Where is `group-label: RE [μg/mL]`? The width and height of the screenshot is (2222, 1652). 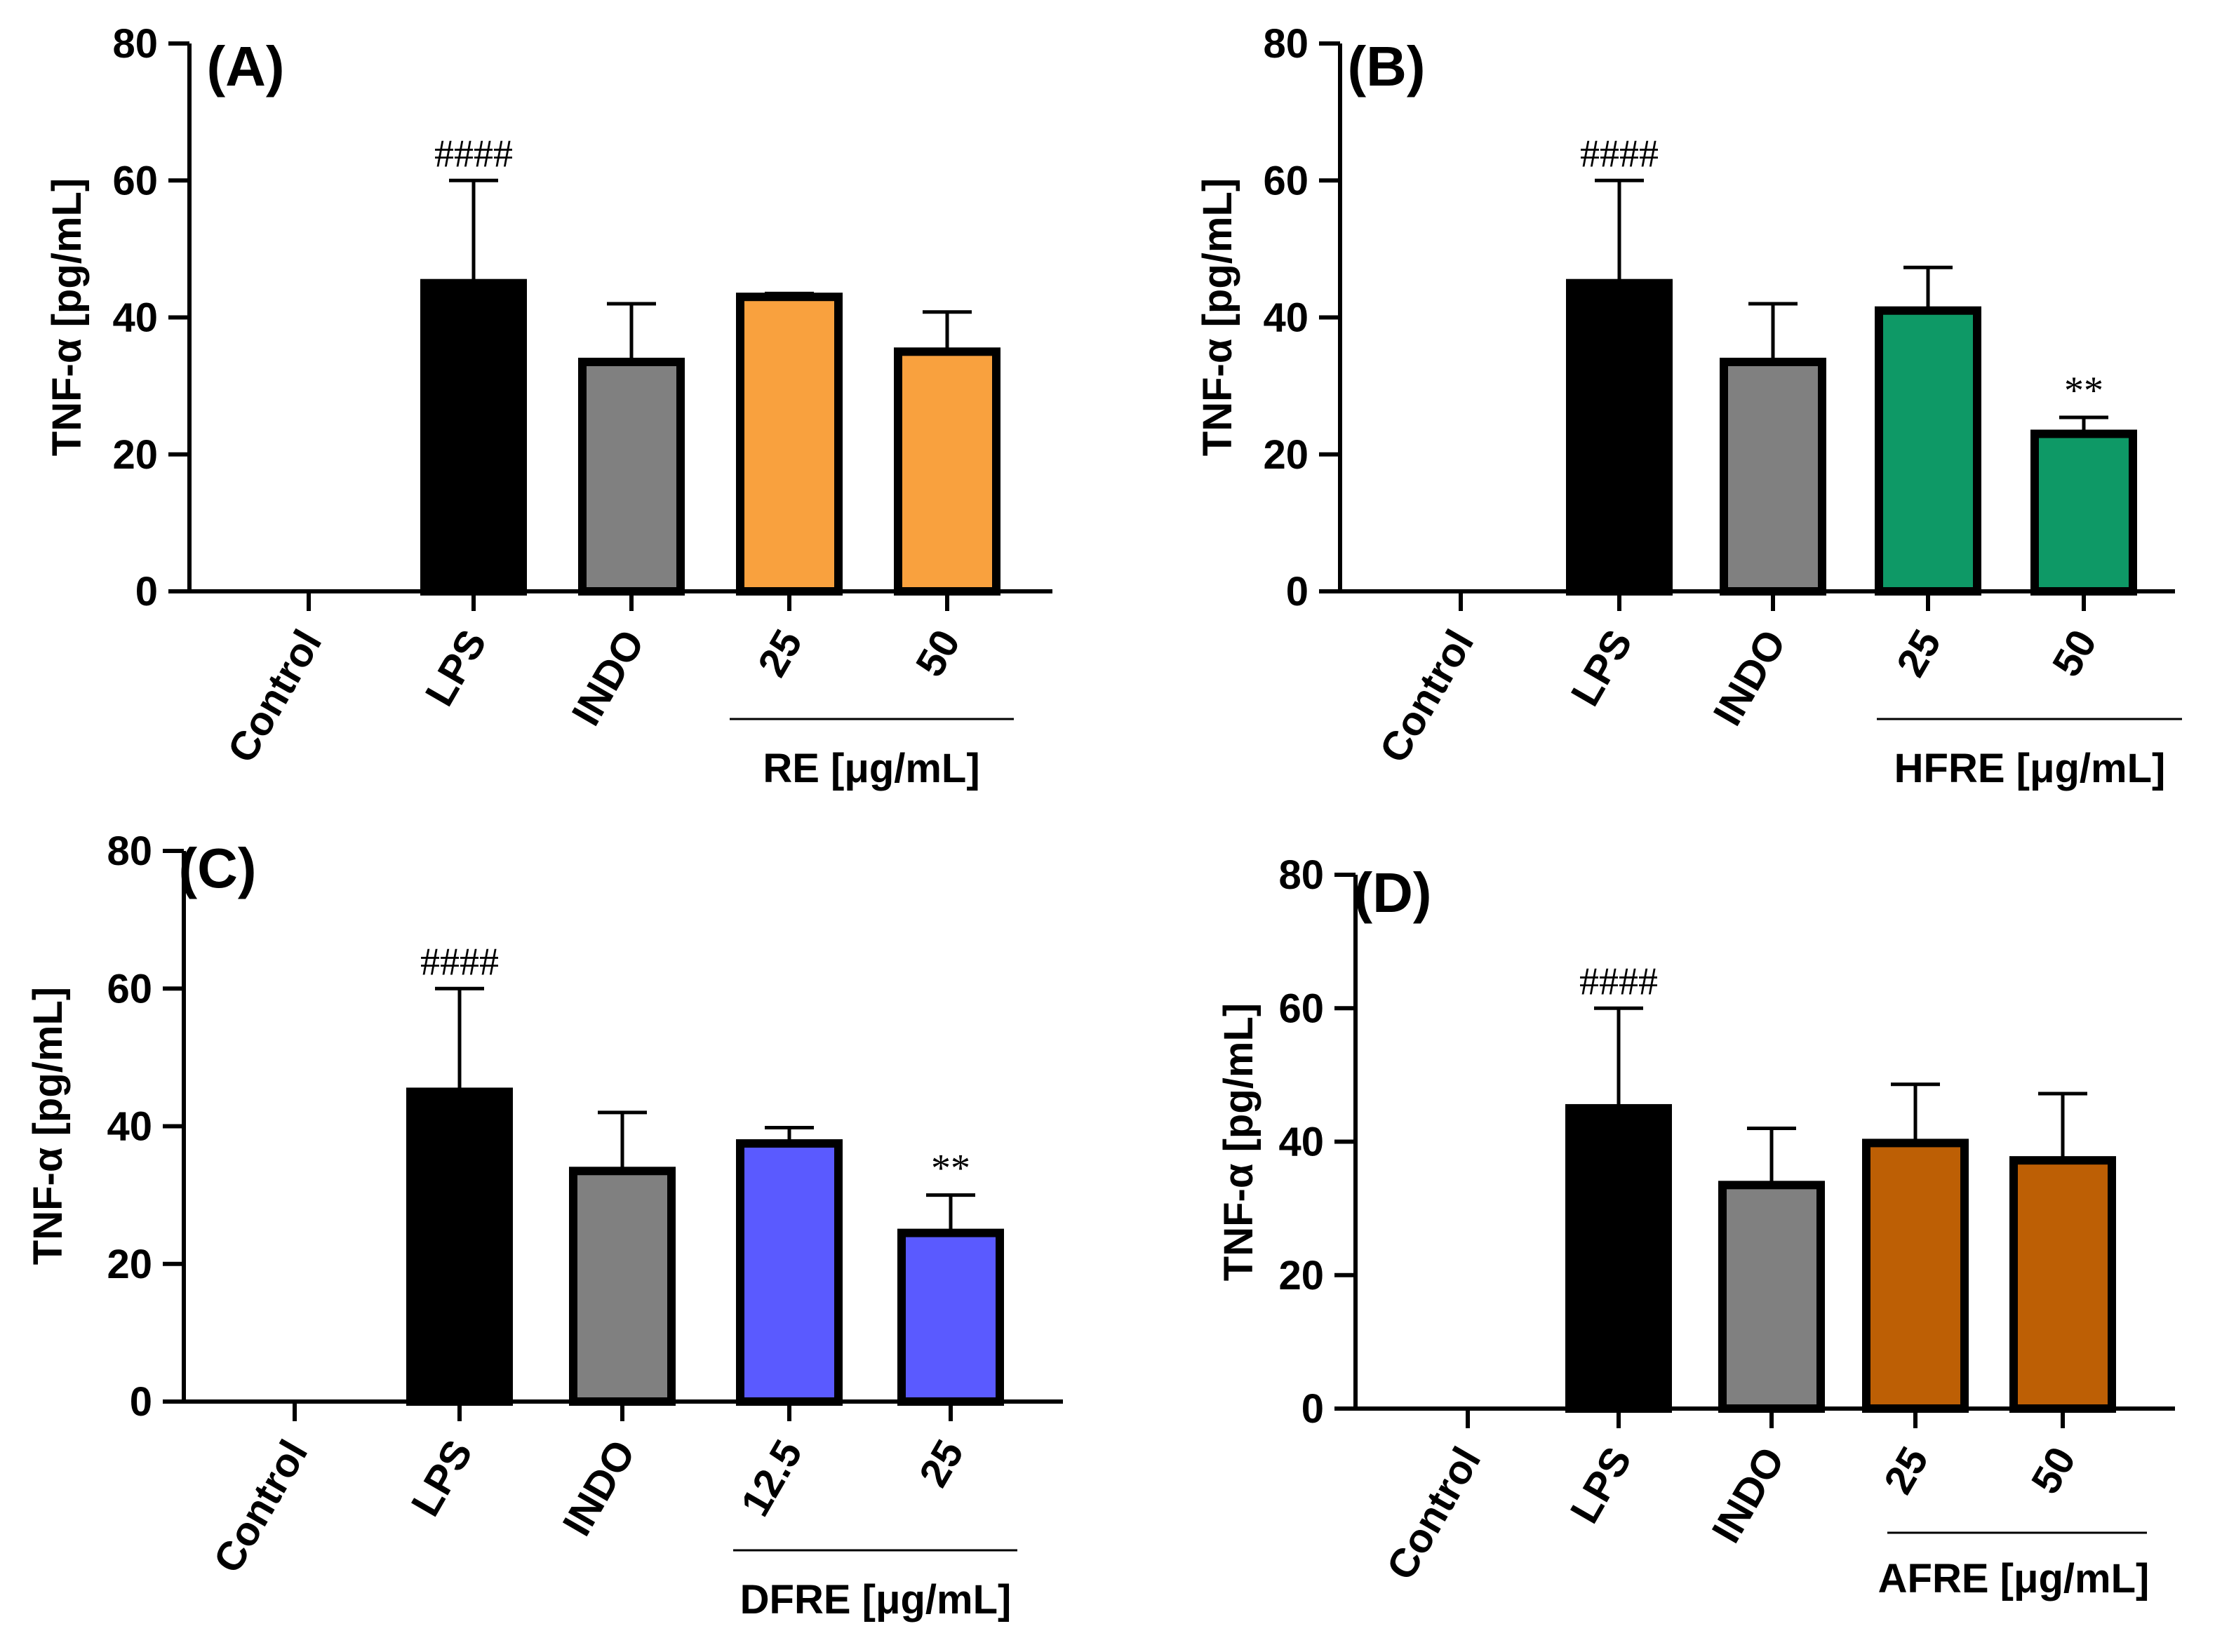
group-label: RE [μg/mL] is located at coordinates (871, 768).